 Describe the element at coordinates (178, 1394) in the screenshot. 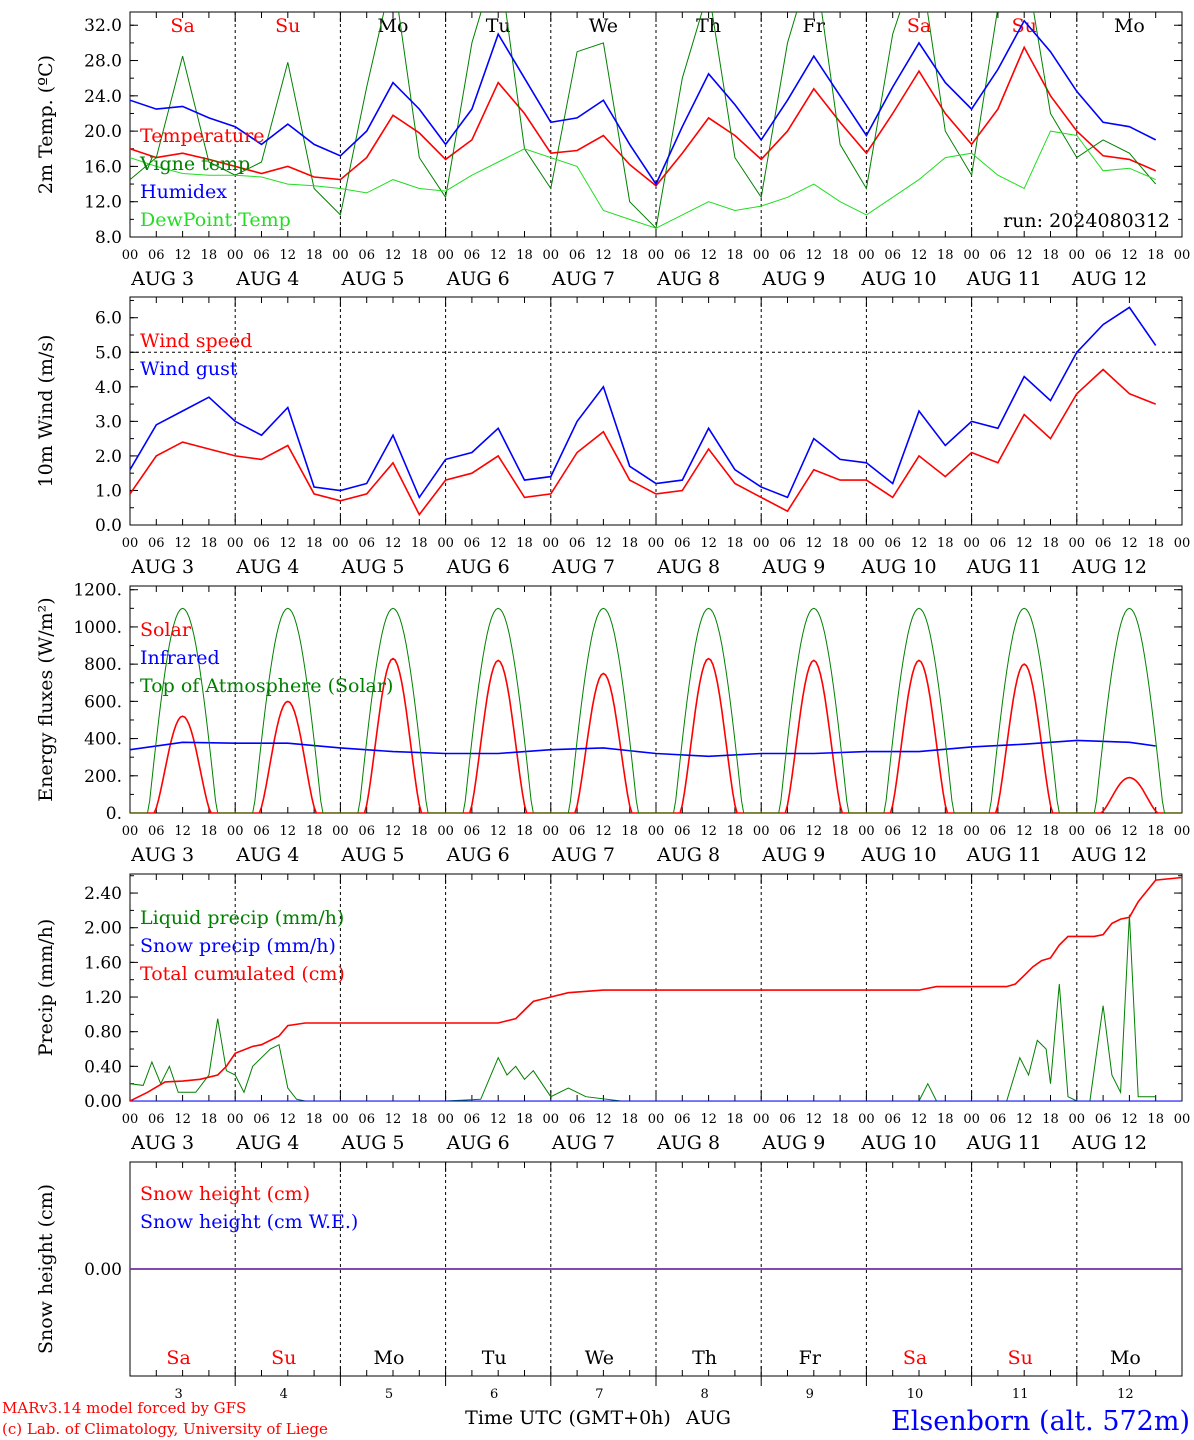

I see `day-number-label: 3` at that location.